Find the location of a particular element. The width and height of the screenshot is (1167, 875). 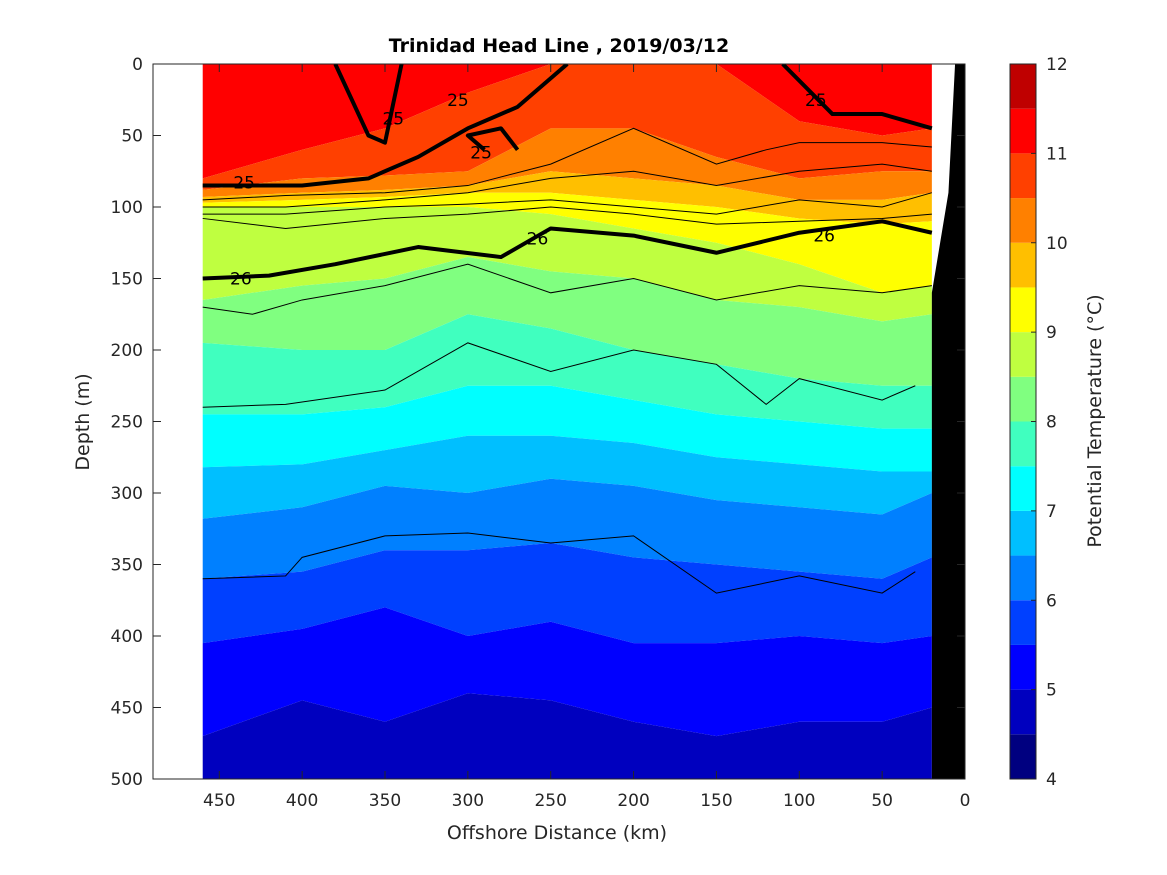

contour-label-7: 25 is located at coordinates (816, 101).